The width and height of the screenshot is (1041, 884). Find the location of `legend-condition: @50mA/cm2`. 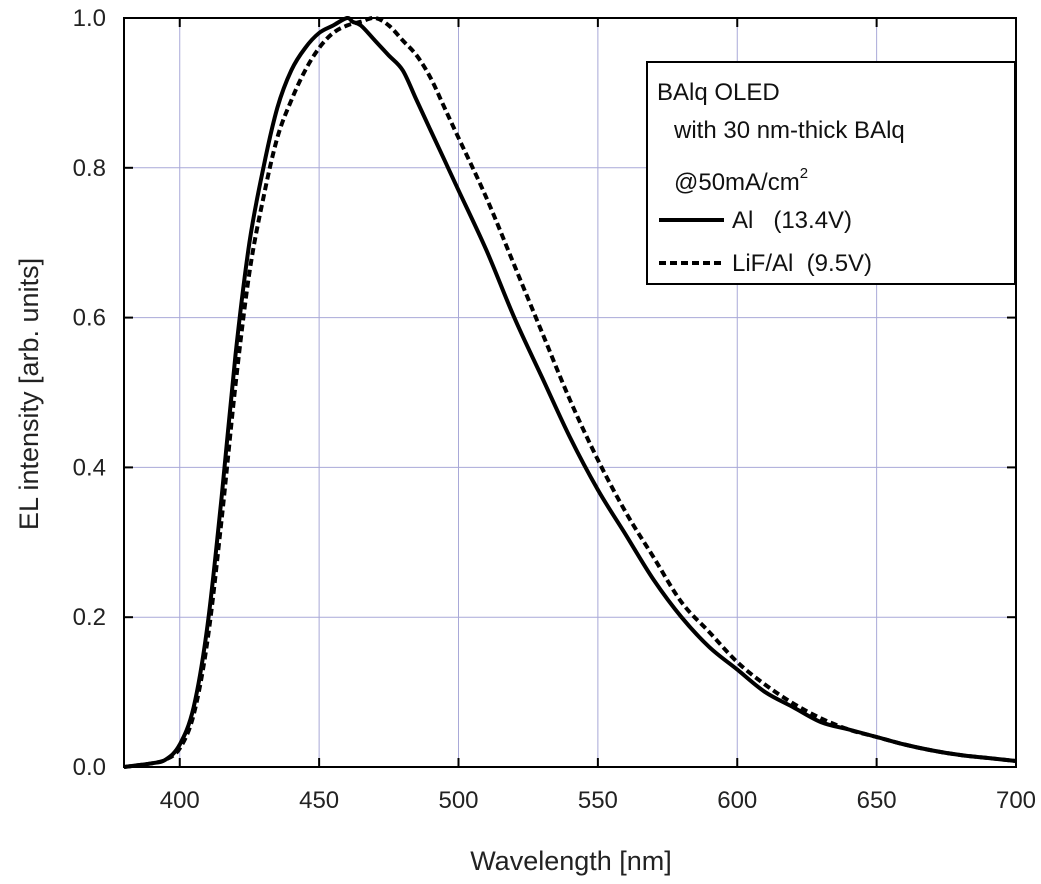

legend-condition: @50mA/cm2 is located at coordinates (741, 180).